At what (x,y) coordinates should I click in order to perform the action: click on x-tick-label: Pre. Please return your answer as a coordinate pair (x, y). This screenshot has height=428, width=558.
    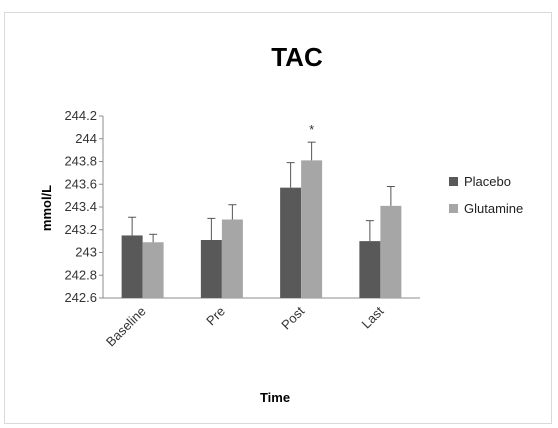
    Looking at the image, I should click on (215, 316).